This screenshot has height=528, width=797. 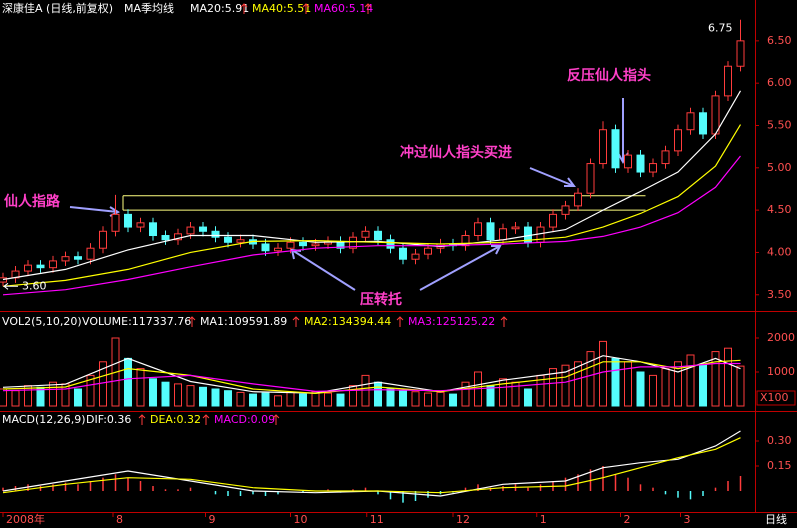 I want to click on y-tick-label: 0.30, so click(x=779, y=440).